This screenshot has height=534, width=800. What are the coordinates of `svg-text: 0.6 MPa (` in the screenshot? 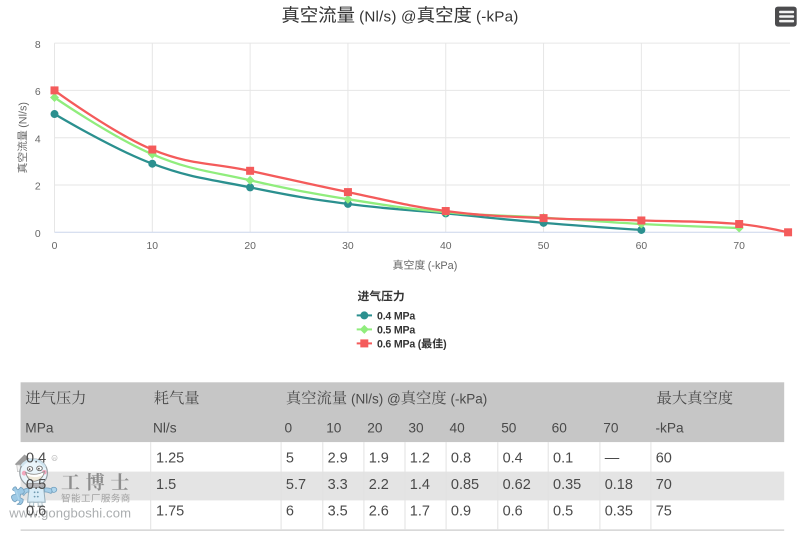 It's located at (399, 345).